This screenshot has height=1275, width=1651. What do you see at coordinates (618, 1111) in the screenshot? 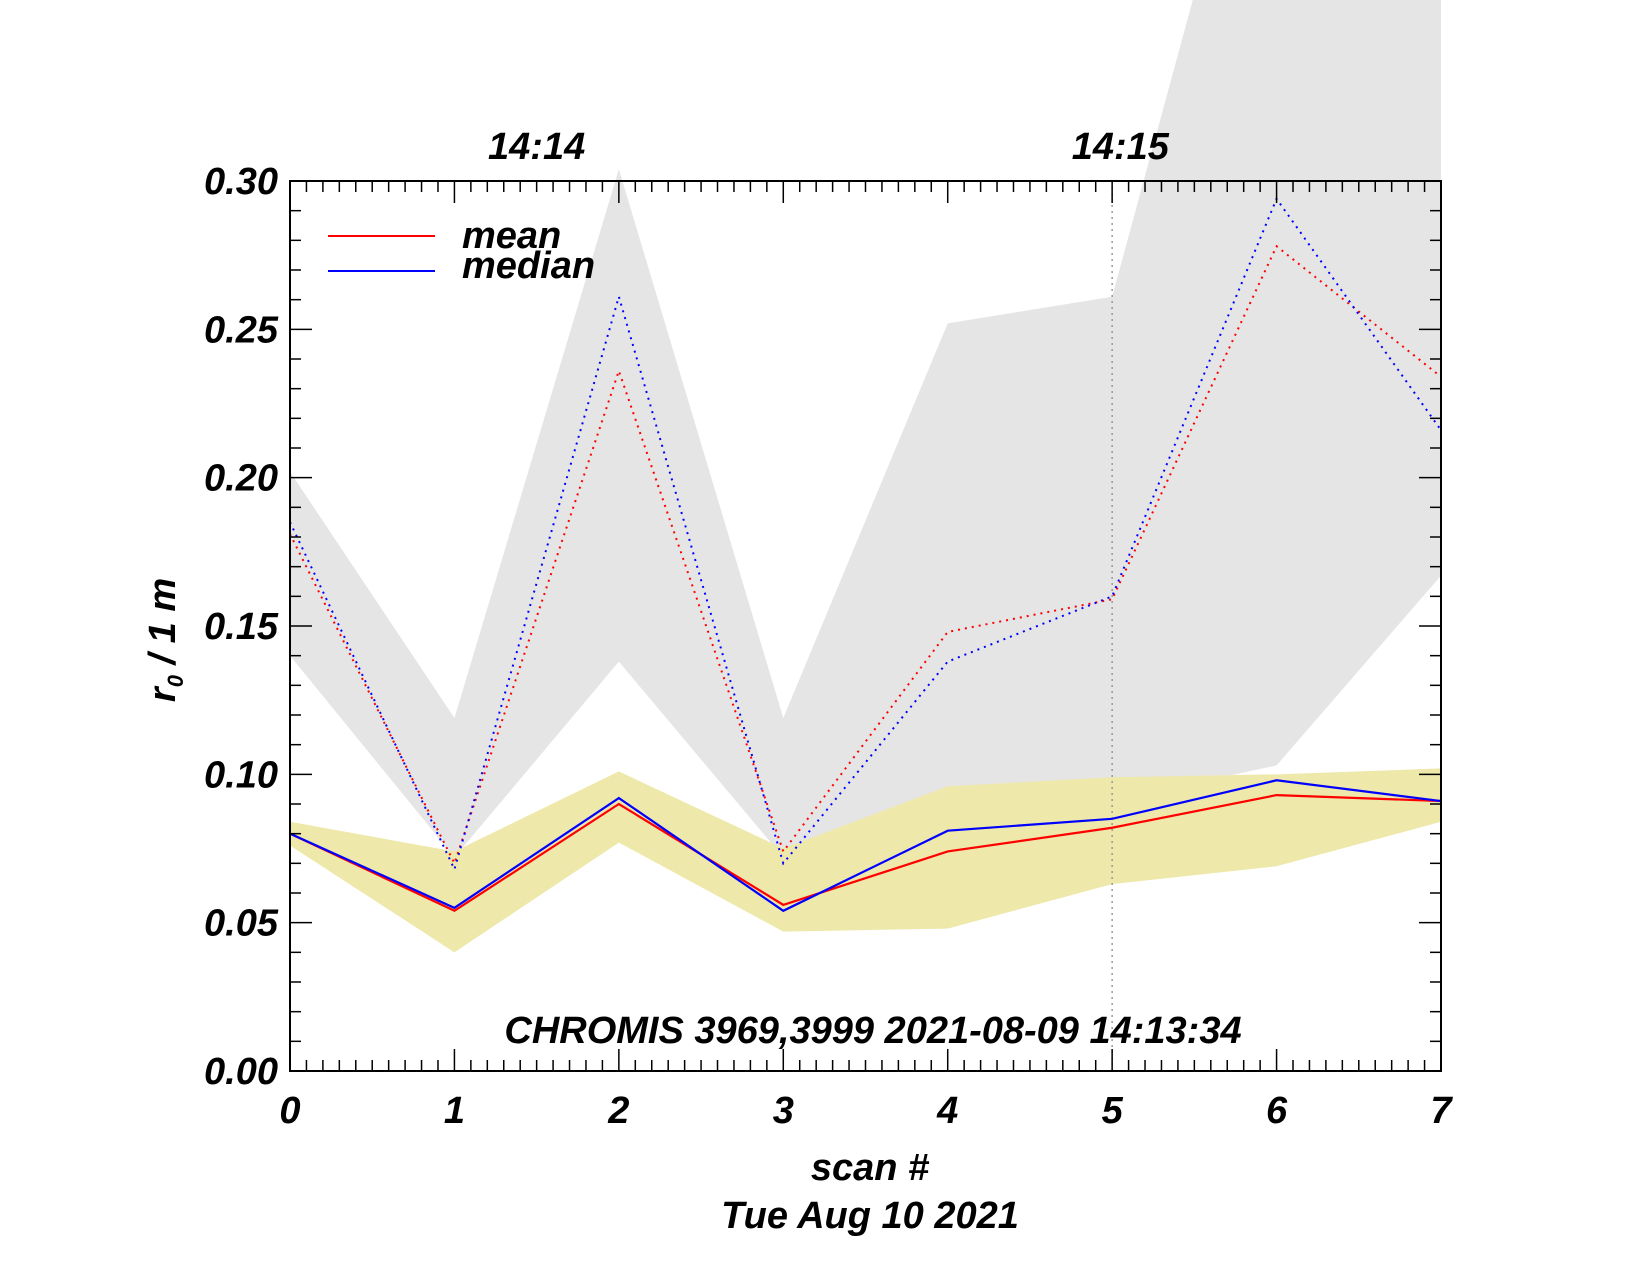
I see `x-tick-label: 2` at bounding box center [618, 1111].